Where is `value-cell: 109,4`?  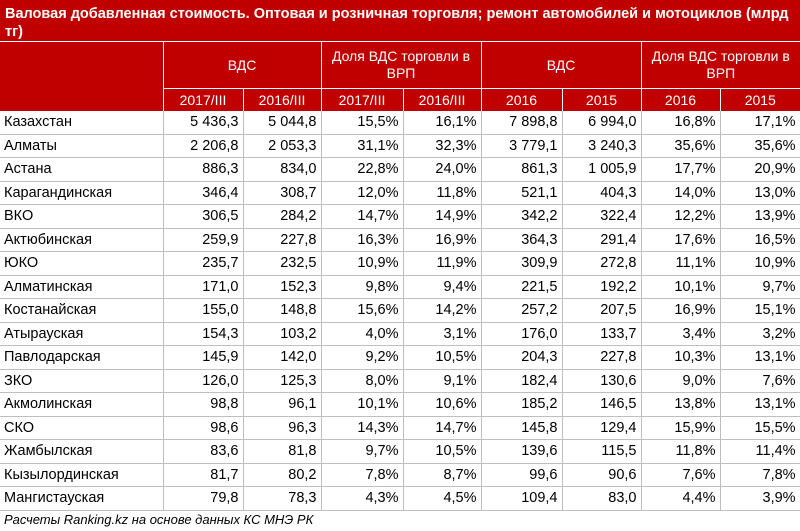
value-cell: 109,4 is located at coordinates (522, 498).